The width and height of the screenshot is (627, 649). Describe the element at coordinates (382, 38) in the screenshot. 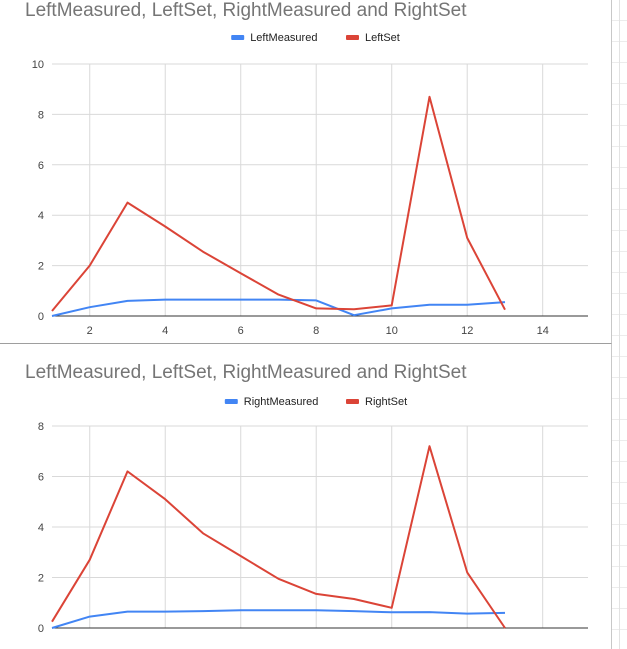

I see `legend-label: LeftSet` at that location.